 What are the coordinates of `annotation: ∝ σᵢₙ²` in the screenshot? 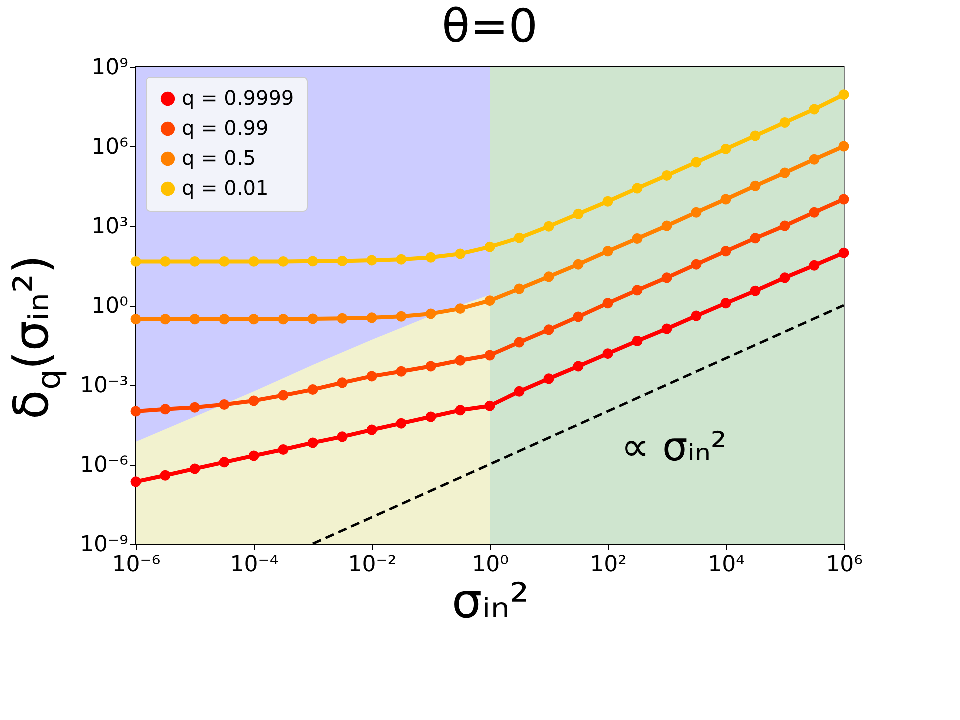 It's located at (674, 447).